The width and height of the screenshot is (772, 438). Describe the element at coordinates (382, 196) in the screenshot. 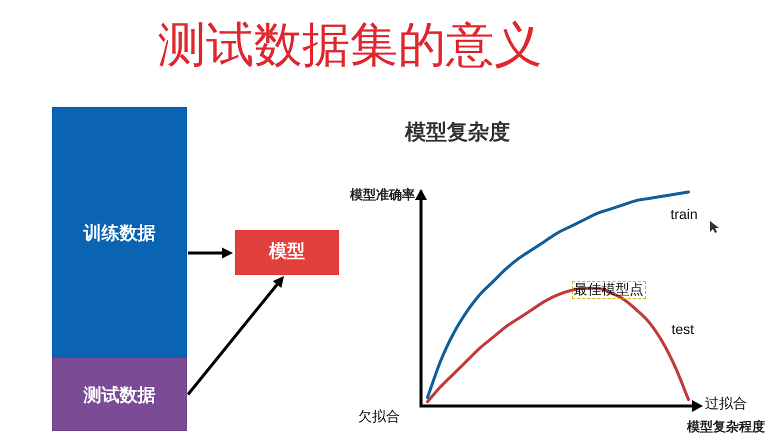

I see `y-axis-title: 模型准确率` at that location.